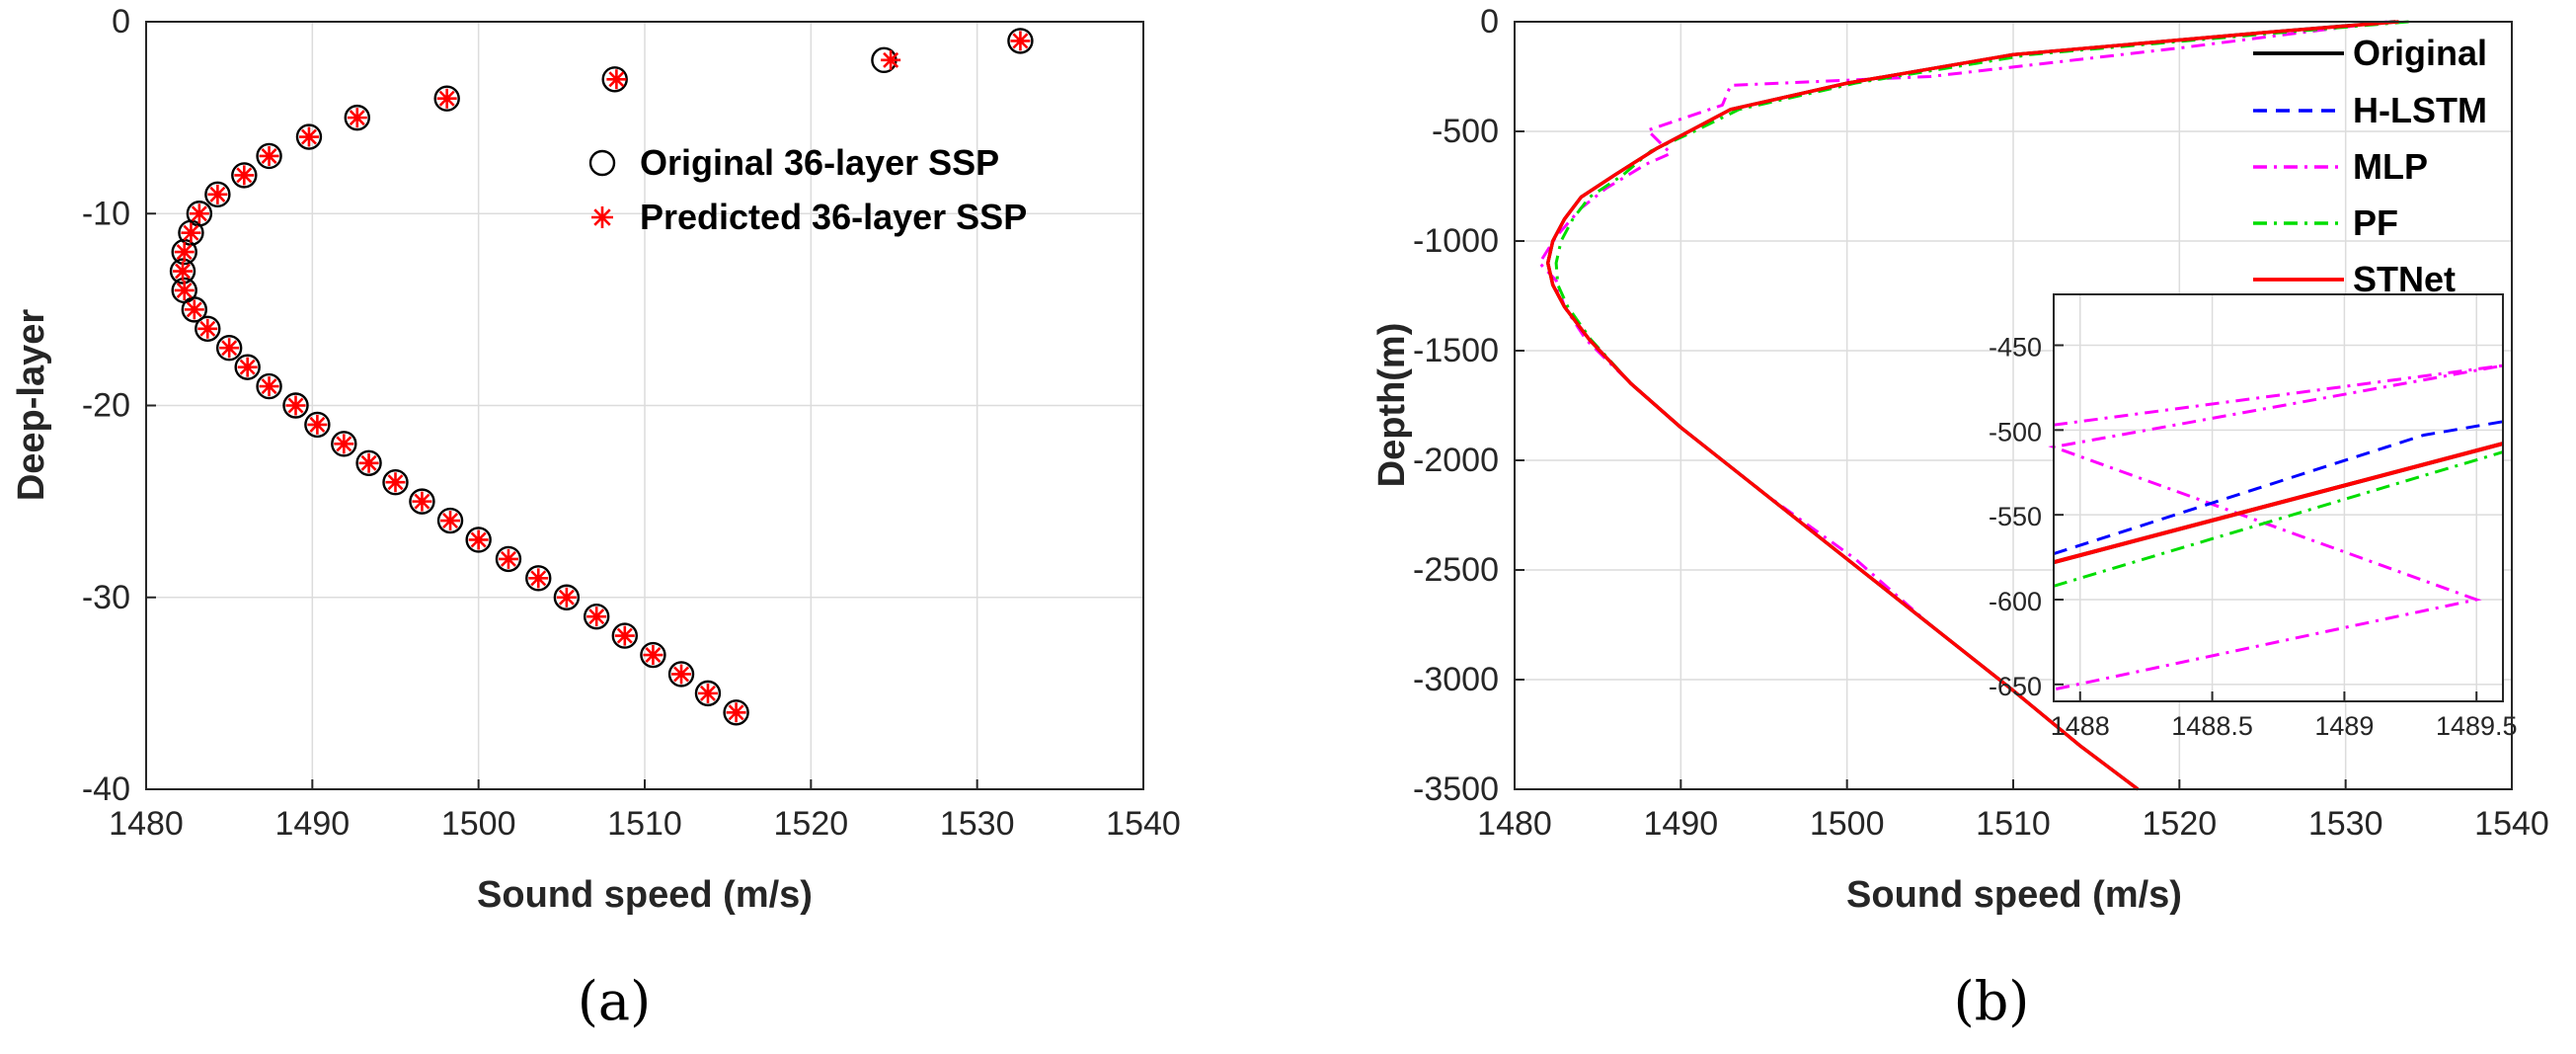  What do you see at coordinates (645, 895) in the screenshot?
I see `panel-a-x-axis-title: Sound speed (m/s)` at bounding box center [645, 895].